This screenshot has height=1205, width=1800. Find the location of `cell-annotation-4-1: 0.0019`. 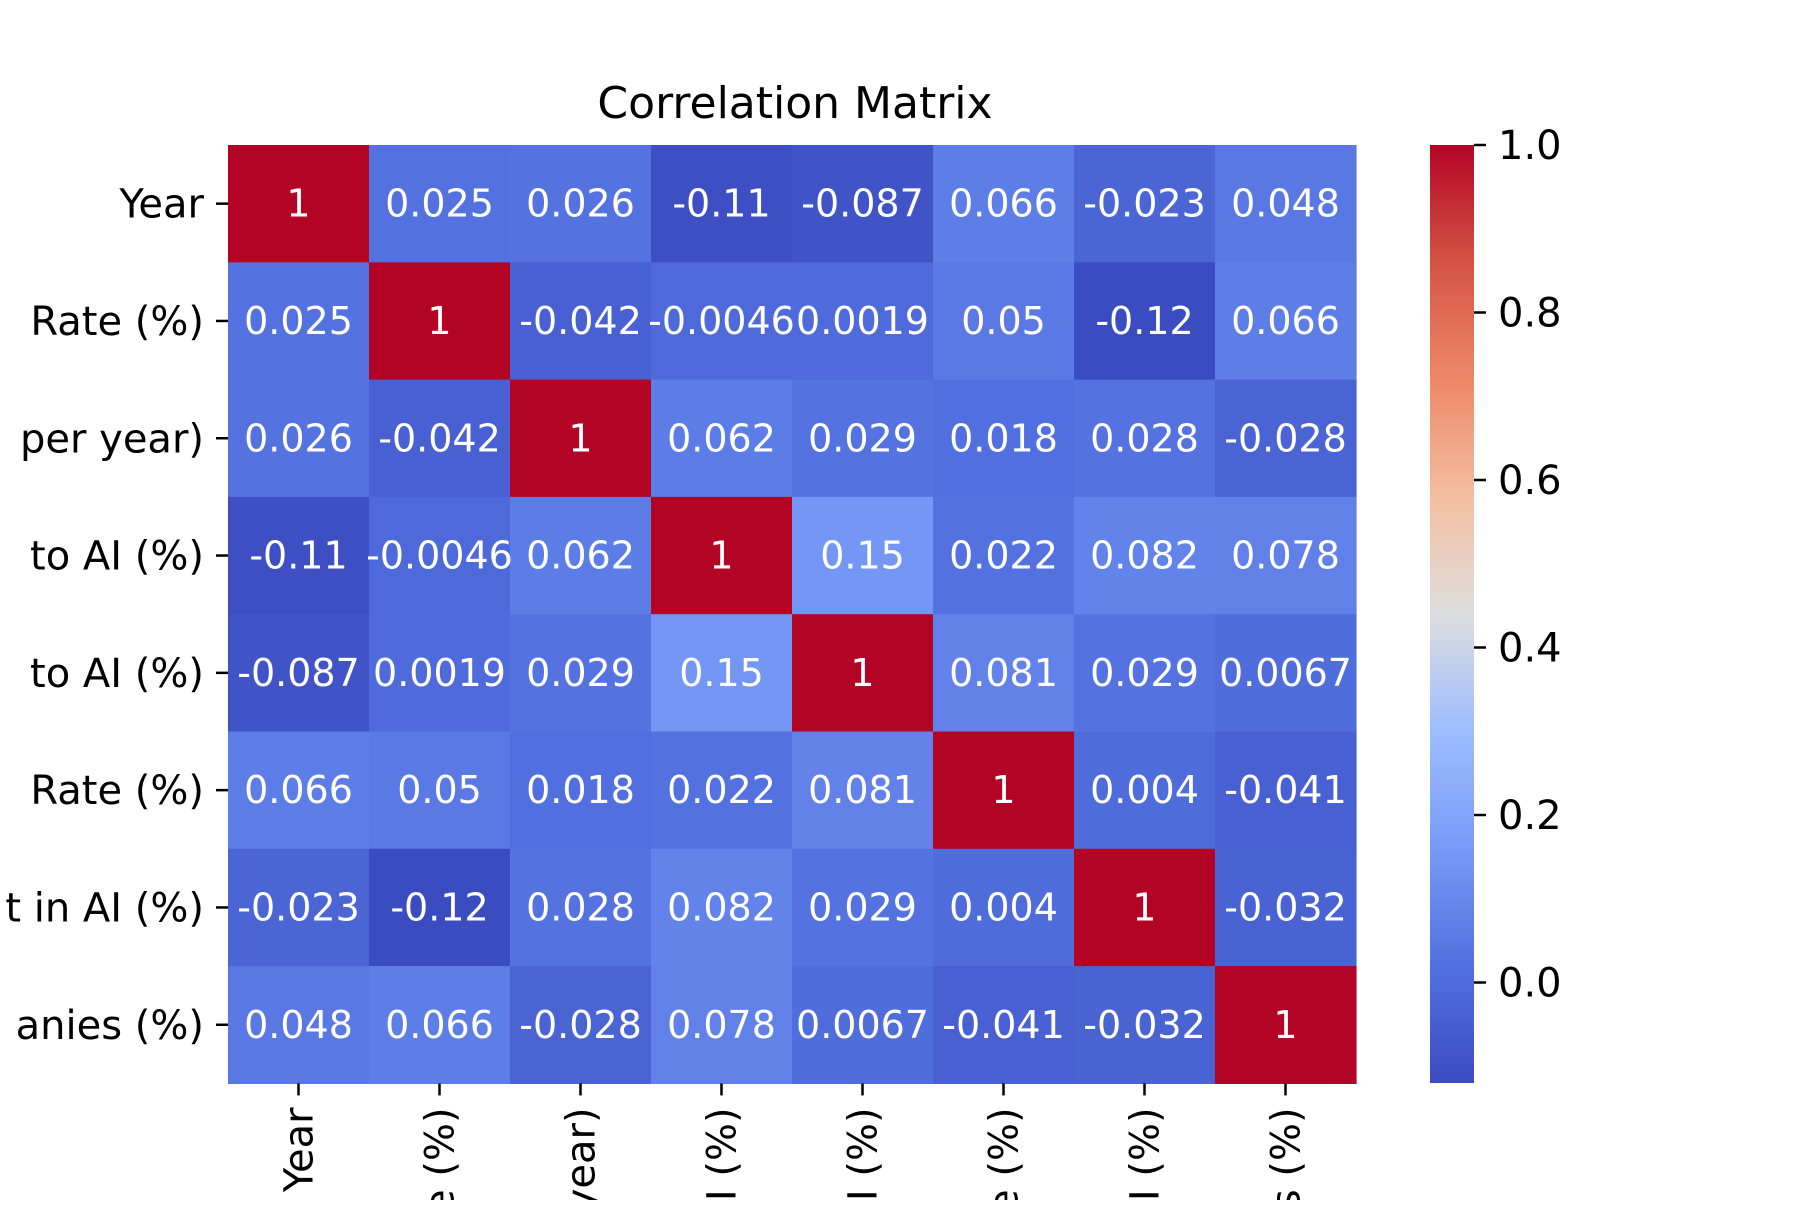

cell-annotation-4-1: 0.0019 is located at coordinates (439, 673).